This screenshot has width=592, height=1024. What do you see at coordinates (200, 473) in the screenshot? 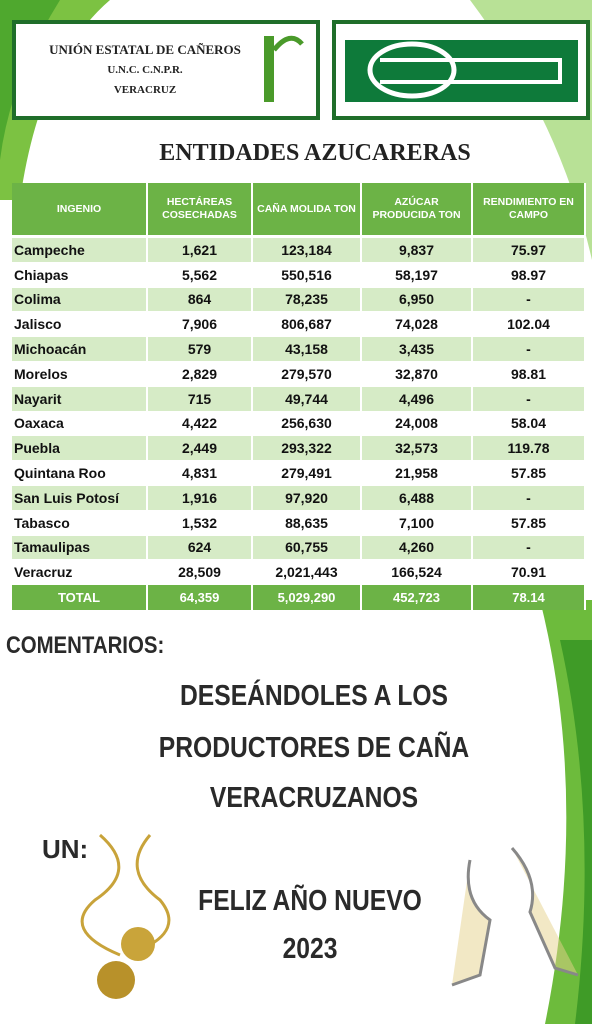
I see `cell-value: 4,831` at bounding box center [200, 473].